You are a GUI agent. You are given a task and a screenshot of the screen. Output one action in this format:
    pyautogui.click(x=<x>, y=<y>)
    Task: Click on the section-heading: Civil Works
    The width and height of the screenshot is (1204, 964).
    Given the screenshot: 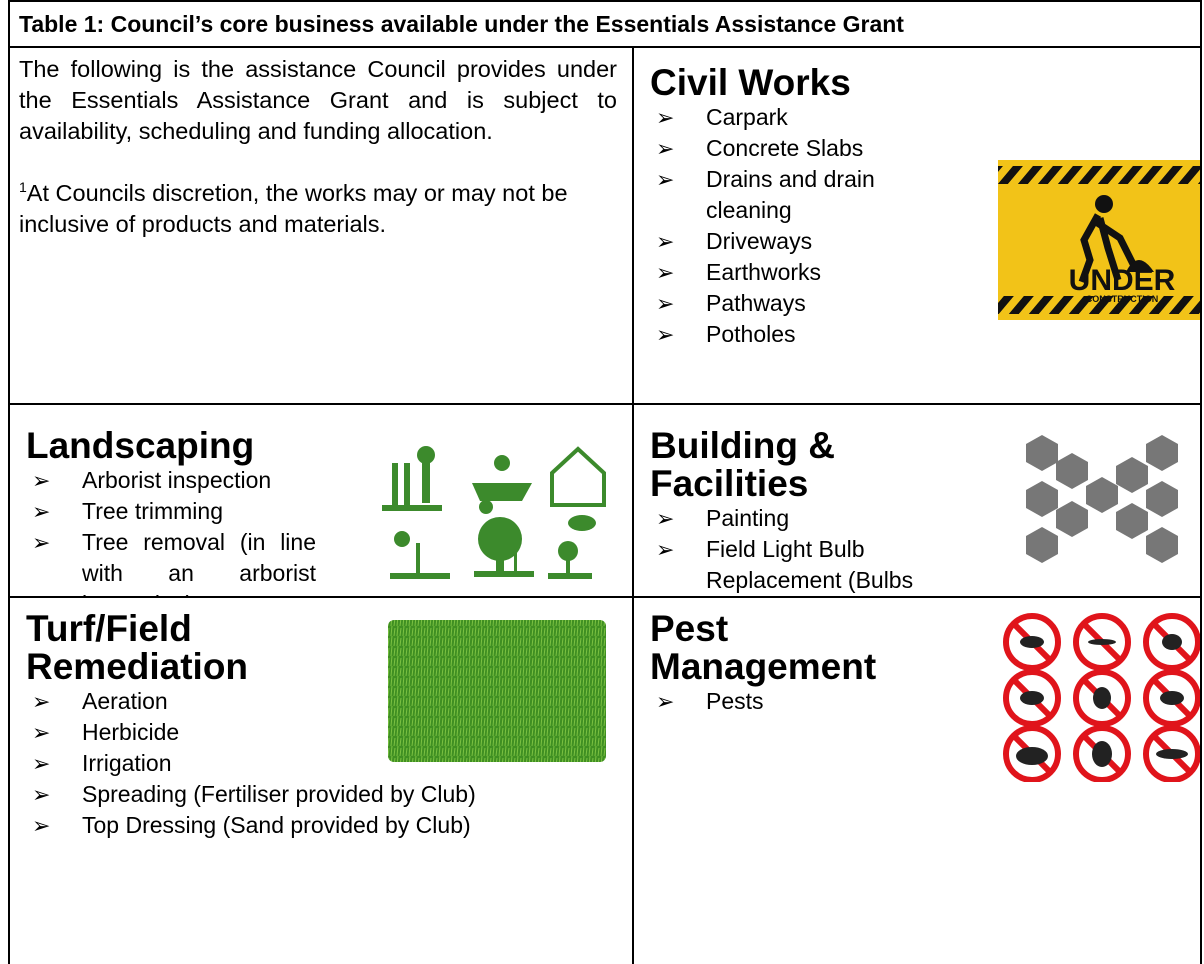 What is the action you would take?
    pyautogui.click(x=750, y=82)
    